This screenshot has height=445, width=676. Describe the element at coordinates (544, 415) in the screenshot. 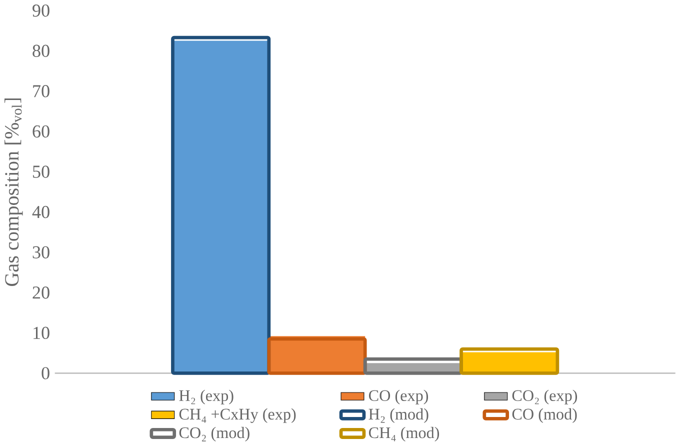

I see `legend-label: CO (mod)` at that location.